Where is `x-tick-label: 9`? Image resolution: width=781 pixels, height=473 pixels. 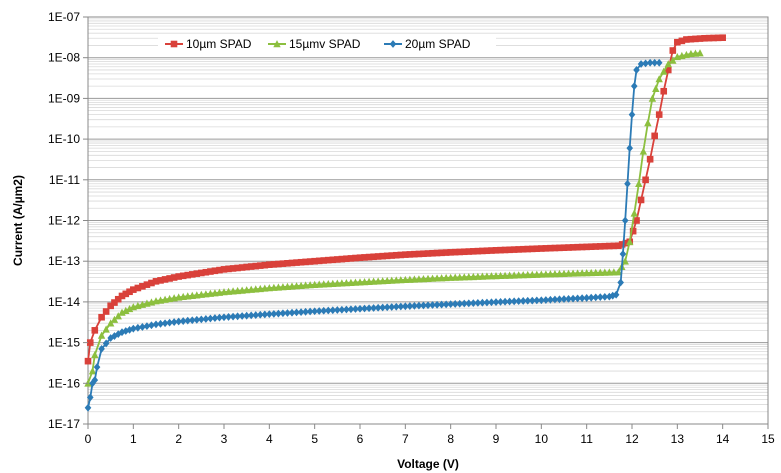 x-tick-label: 9 is located at coordinates (496, 439).